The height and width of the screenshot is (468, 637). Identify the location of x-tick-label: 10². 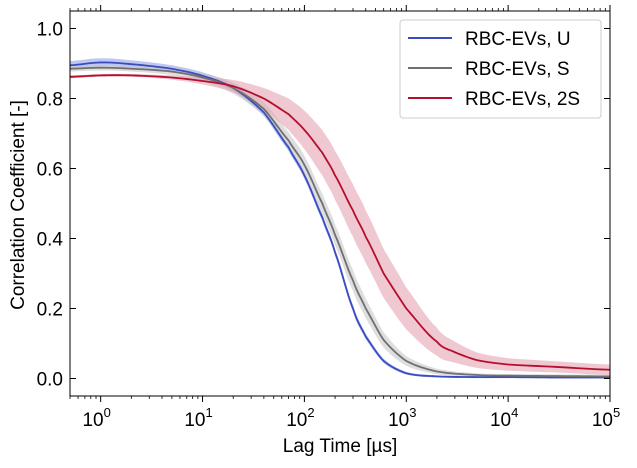
(300, 418).